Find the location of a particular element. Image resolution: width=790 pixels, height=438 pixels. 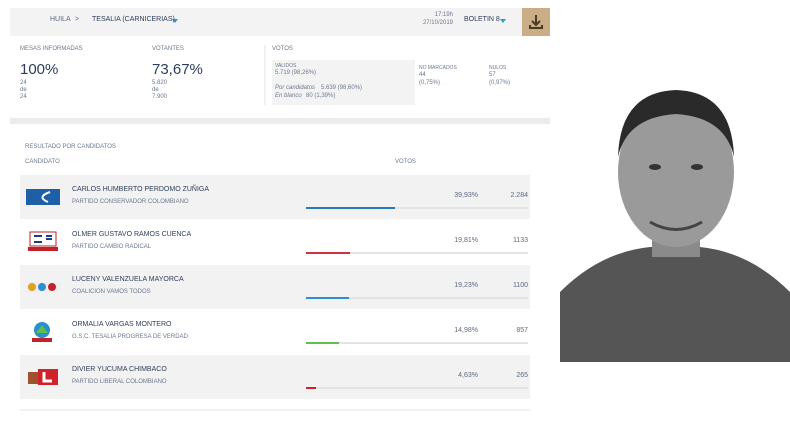

results-title: RESULTADO POR CANDIDATOS is located at coordinates (70, 147).